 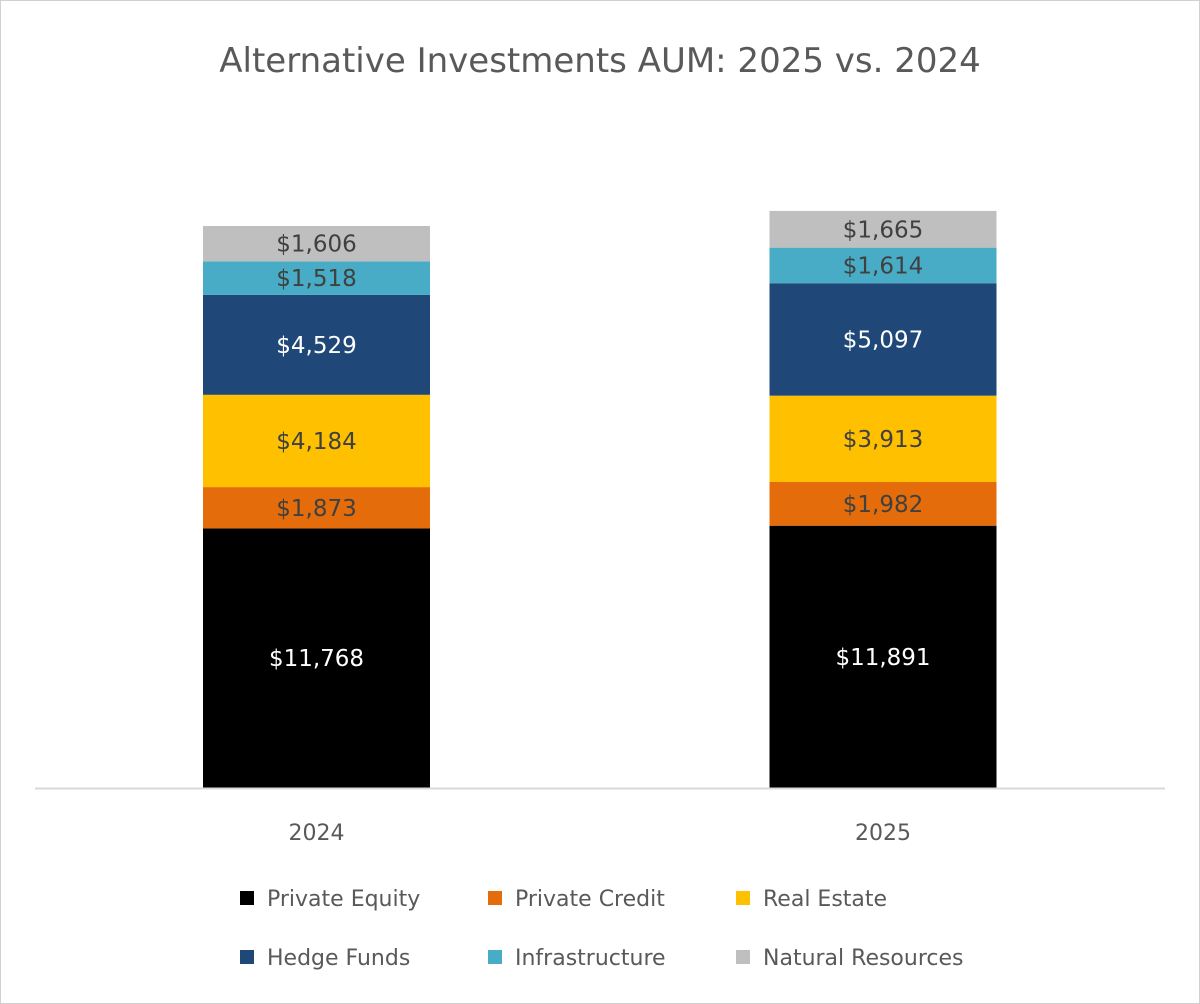 I want to click on bar-segment-real-estate-2025, so click(x=883, y=438).